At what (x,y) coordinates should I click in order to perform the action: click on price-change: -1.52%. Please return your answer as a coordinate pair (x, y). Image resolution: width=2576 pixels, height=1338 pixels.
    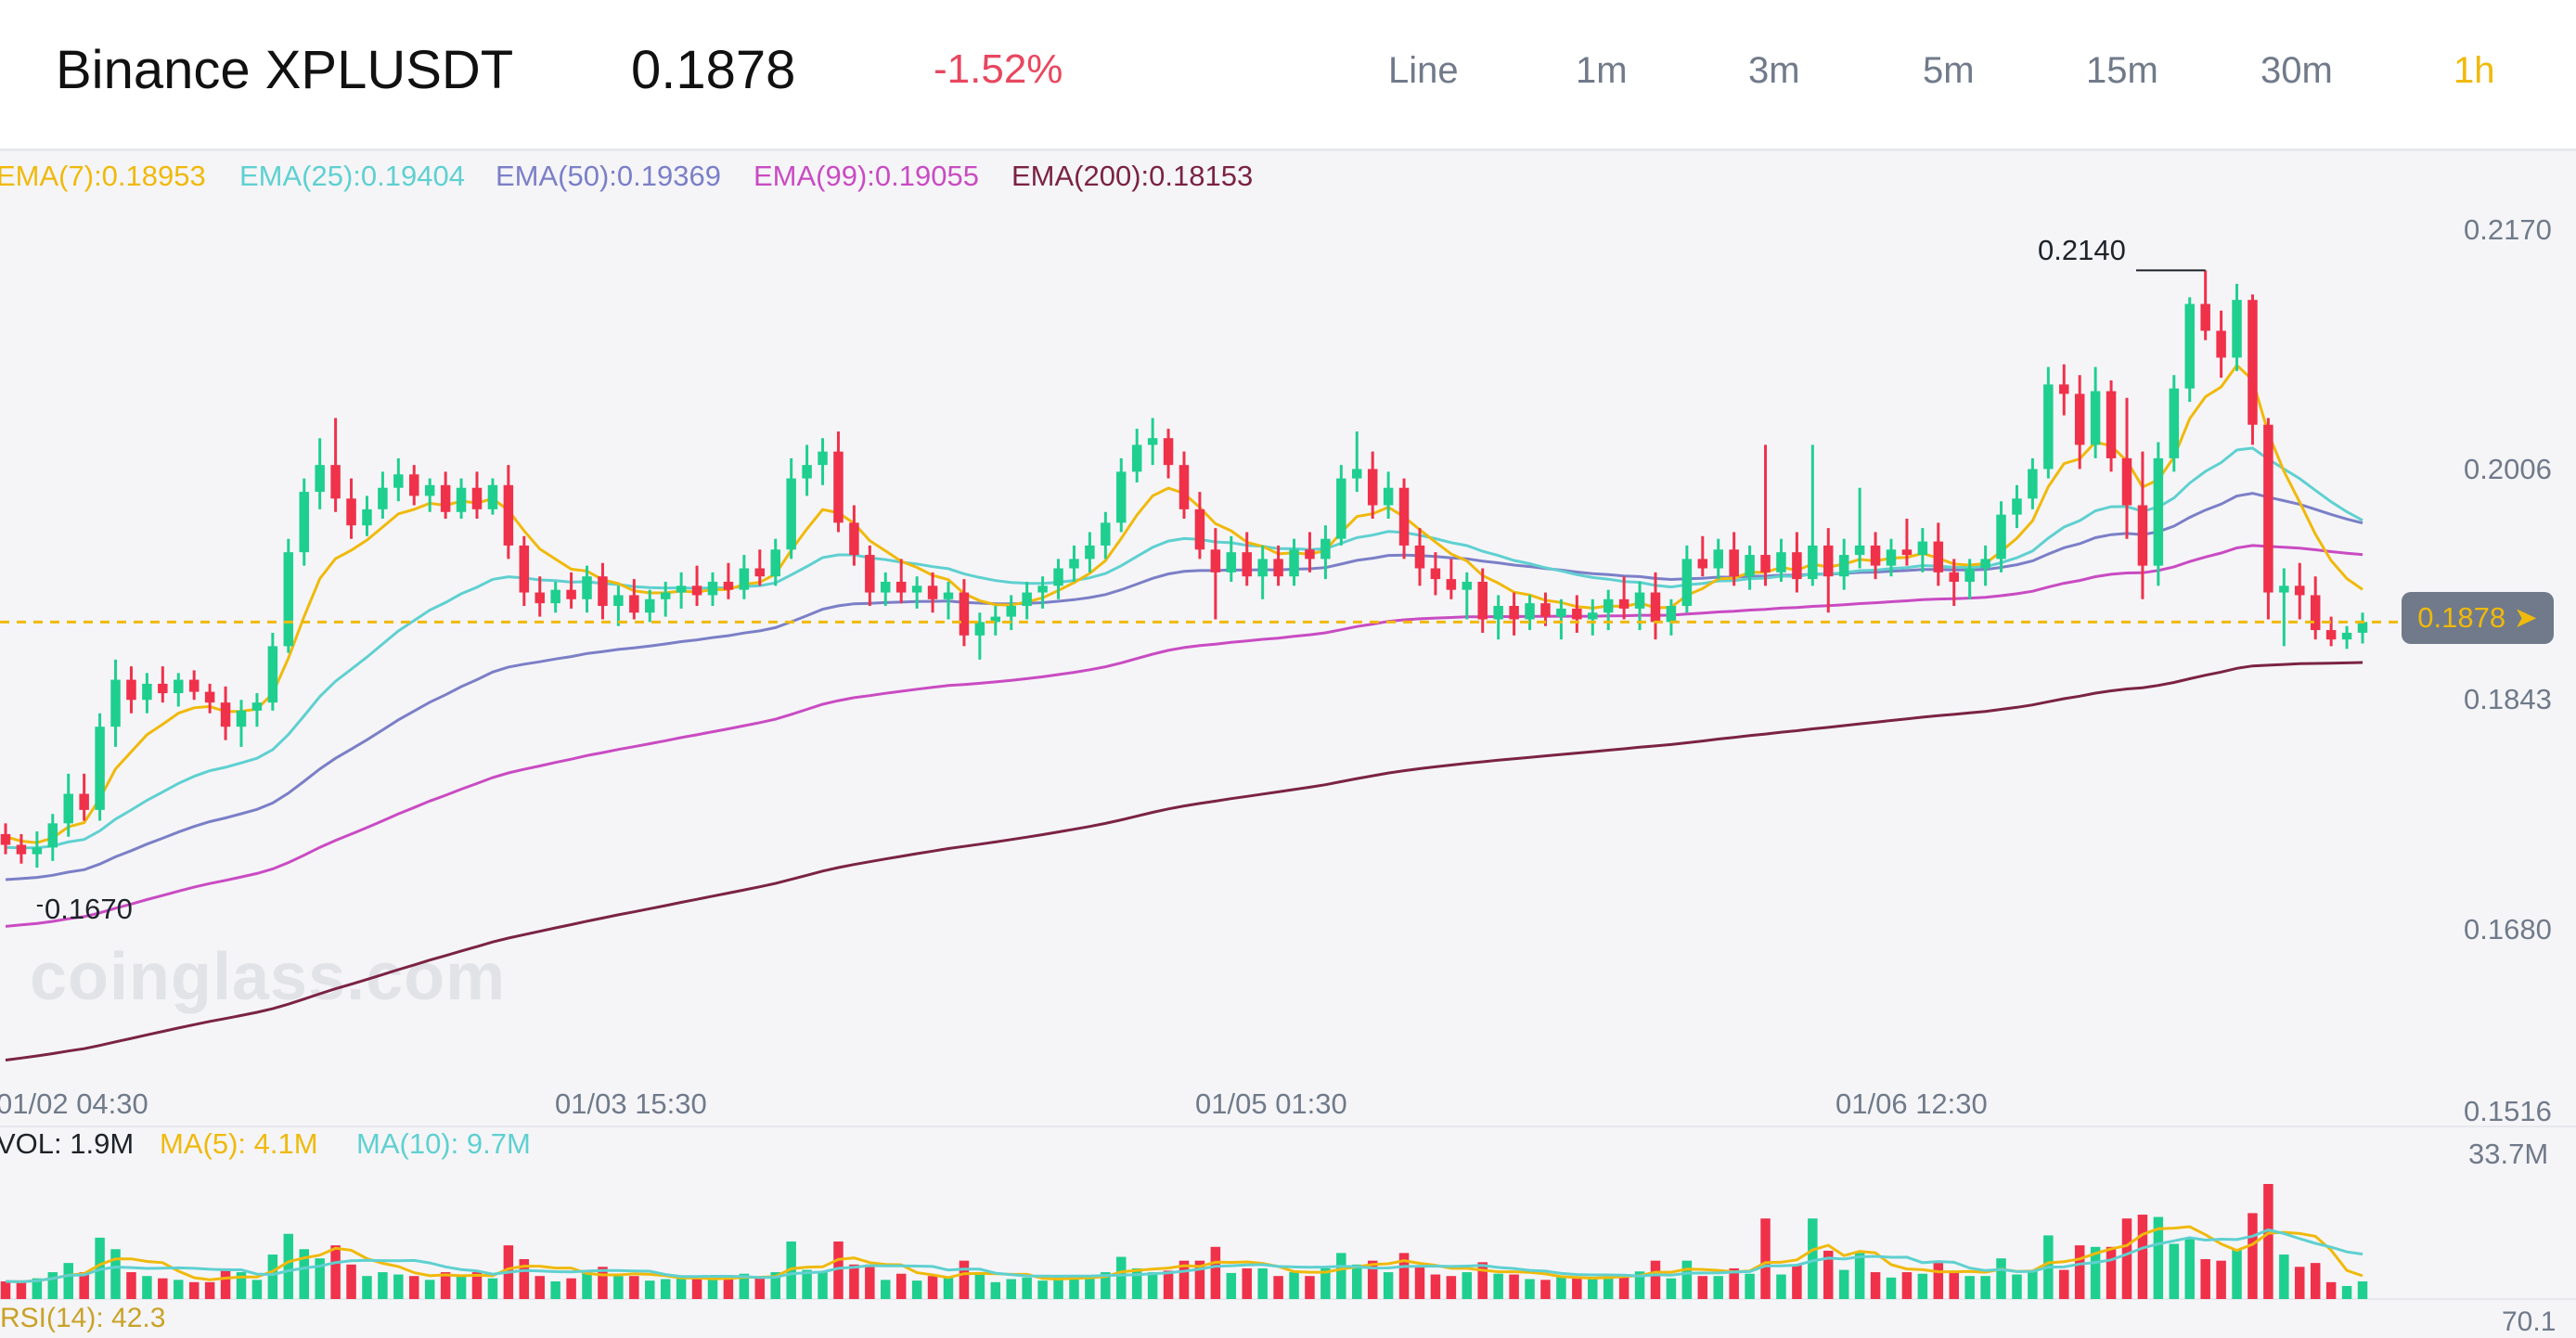
    Looking at the image, I should click on (998, 69).